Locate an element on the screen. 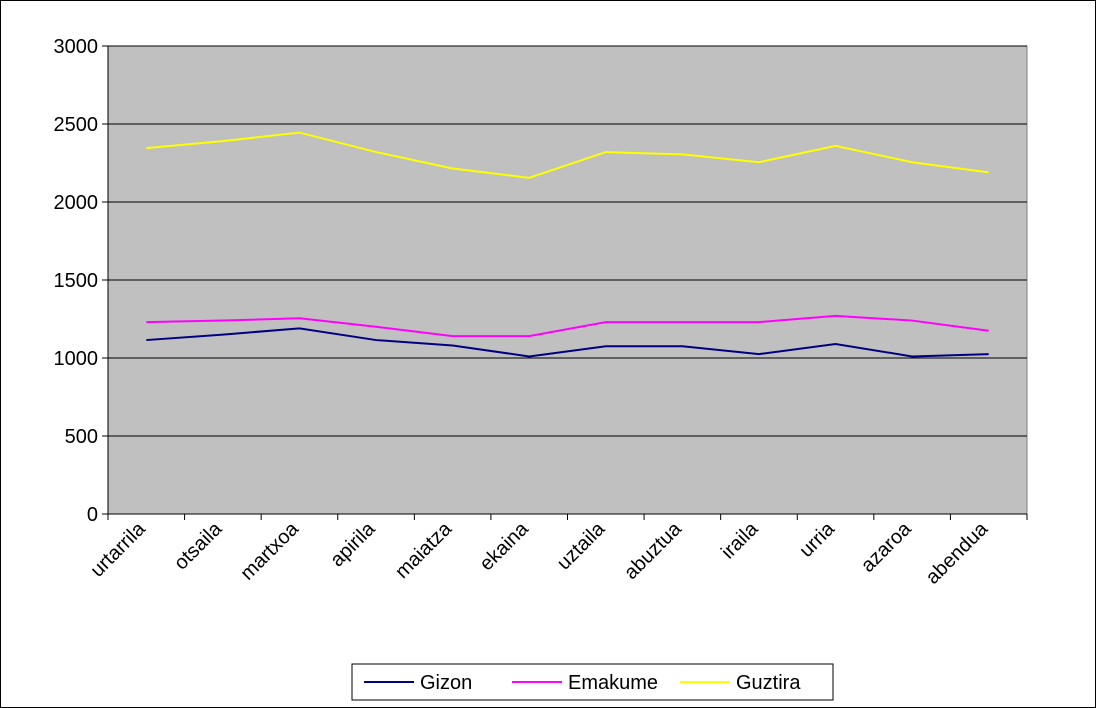 The width and height of the screenshot is (1096, 708). legend-box is located at coordinates (592, 682).